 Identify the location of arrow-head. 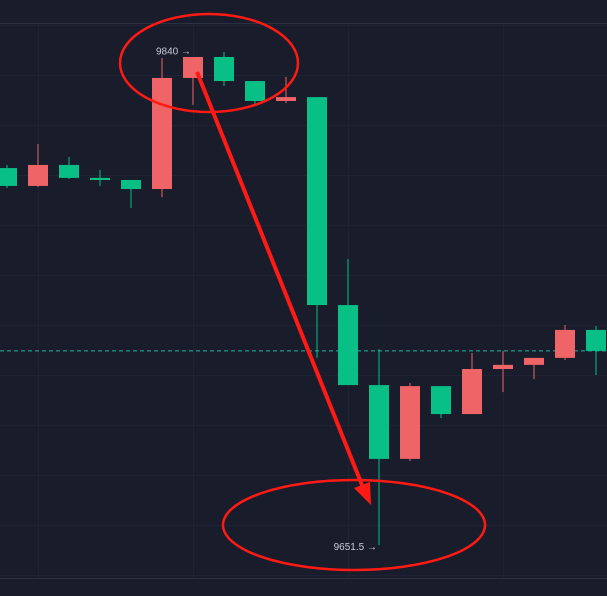
(362, 493).